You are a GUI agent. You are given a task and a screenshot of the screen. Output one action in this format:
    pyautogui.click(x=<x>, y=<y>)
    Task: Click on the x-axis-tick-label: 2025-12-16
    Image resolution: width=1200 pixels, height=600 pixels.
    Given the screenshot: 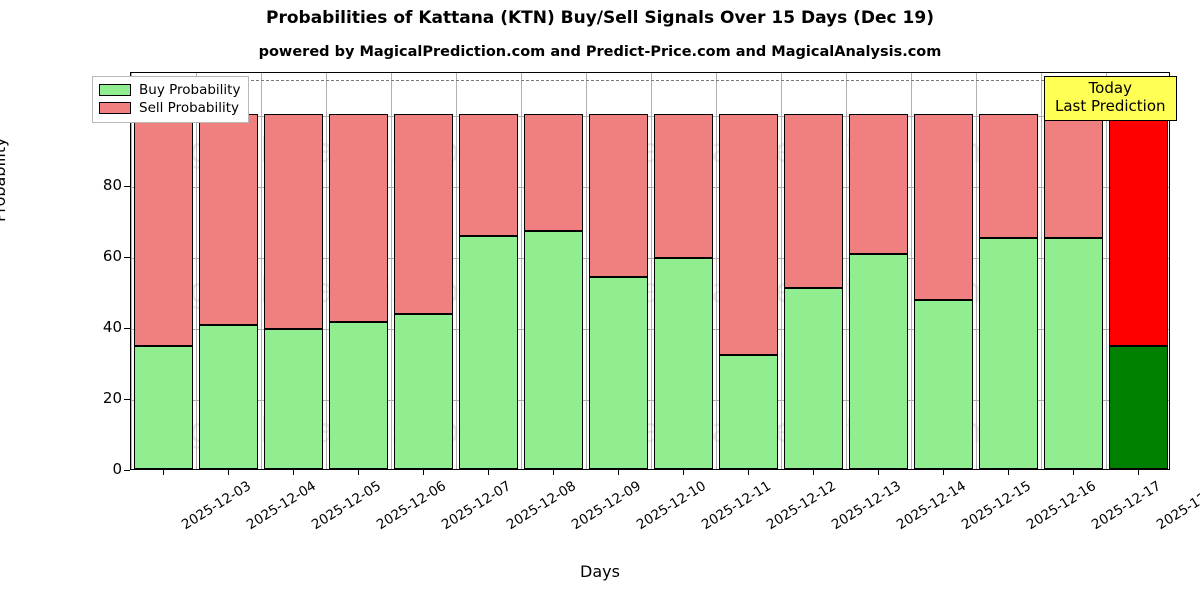 What is the action you would take?
    pyautogui.click(x=1061, y=506)
    